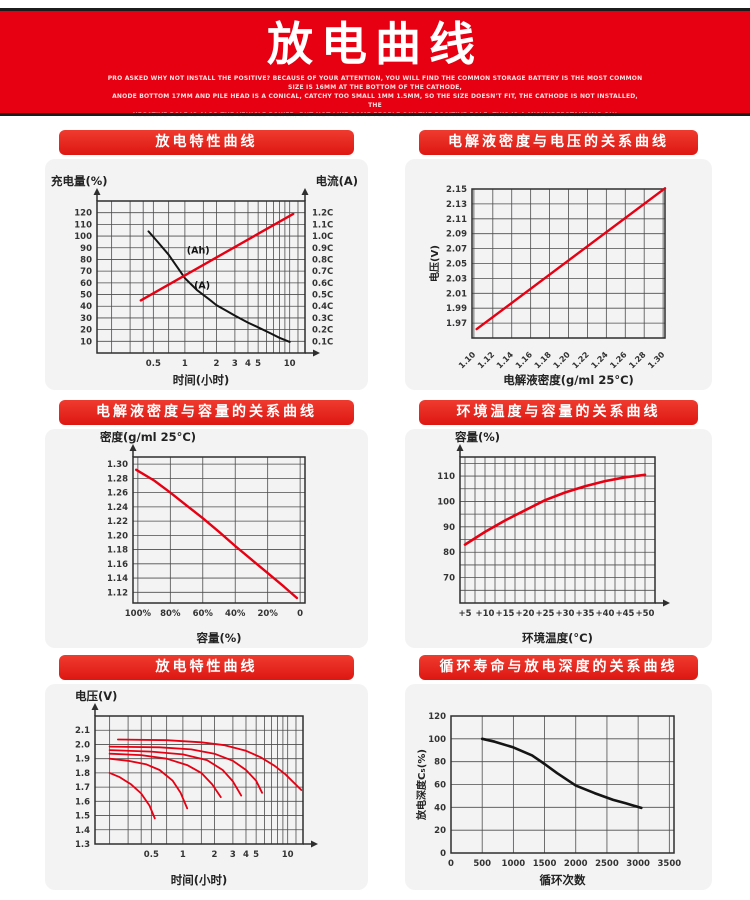  I want to click on svg-text: 3, so click(233, 855).